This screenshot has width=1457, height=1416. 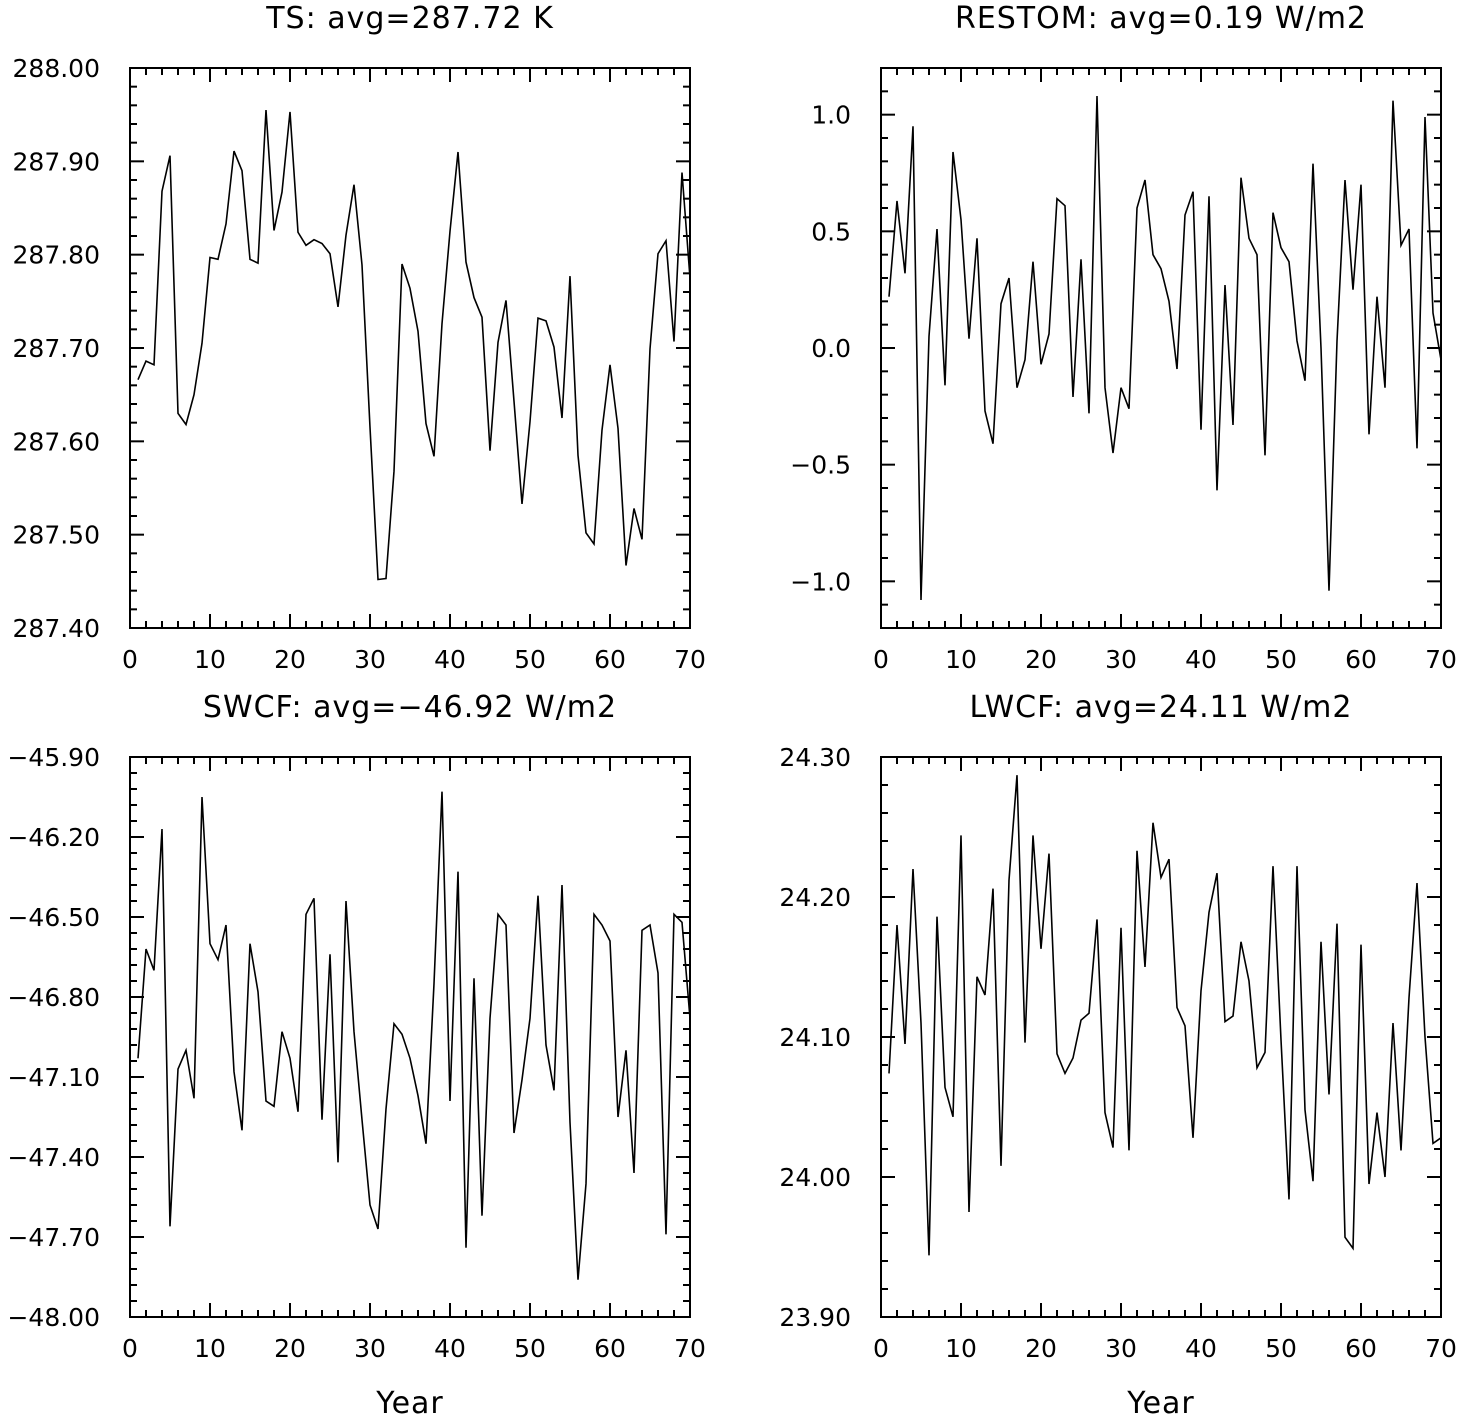 What do you see at coordinates (414, 345) in the screenshot?
I see `ts-series-line` at bounding box center [414, 345].